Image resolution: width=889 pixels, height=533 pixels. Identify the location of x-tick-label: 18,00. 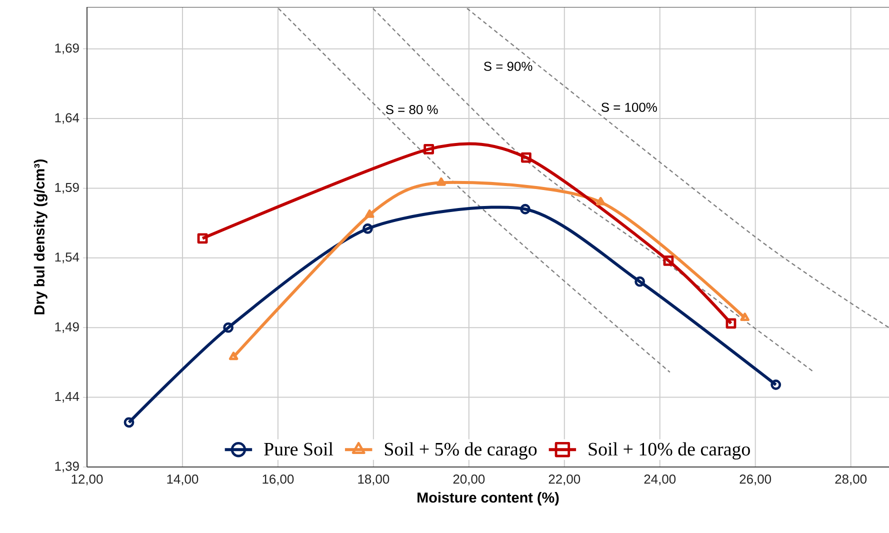
(374, 480).